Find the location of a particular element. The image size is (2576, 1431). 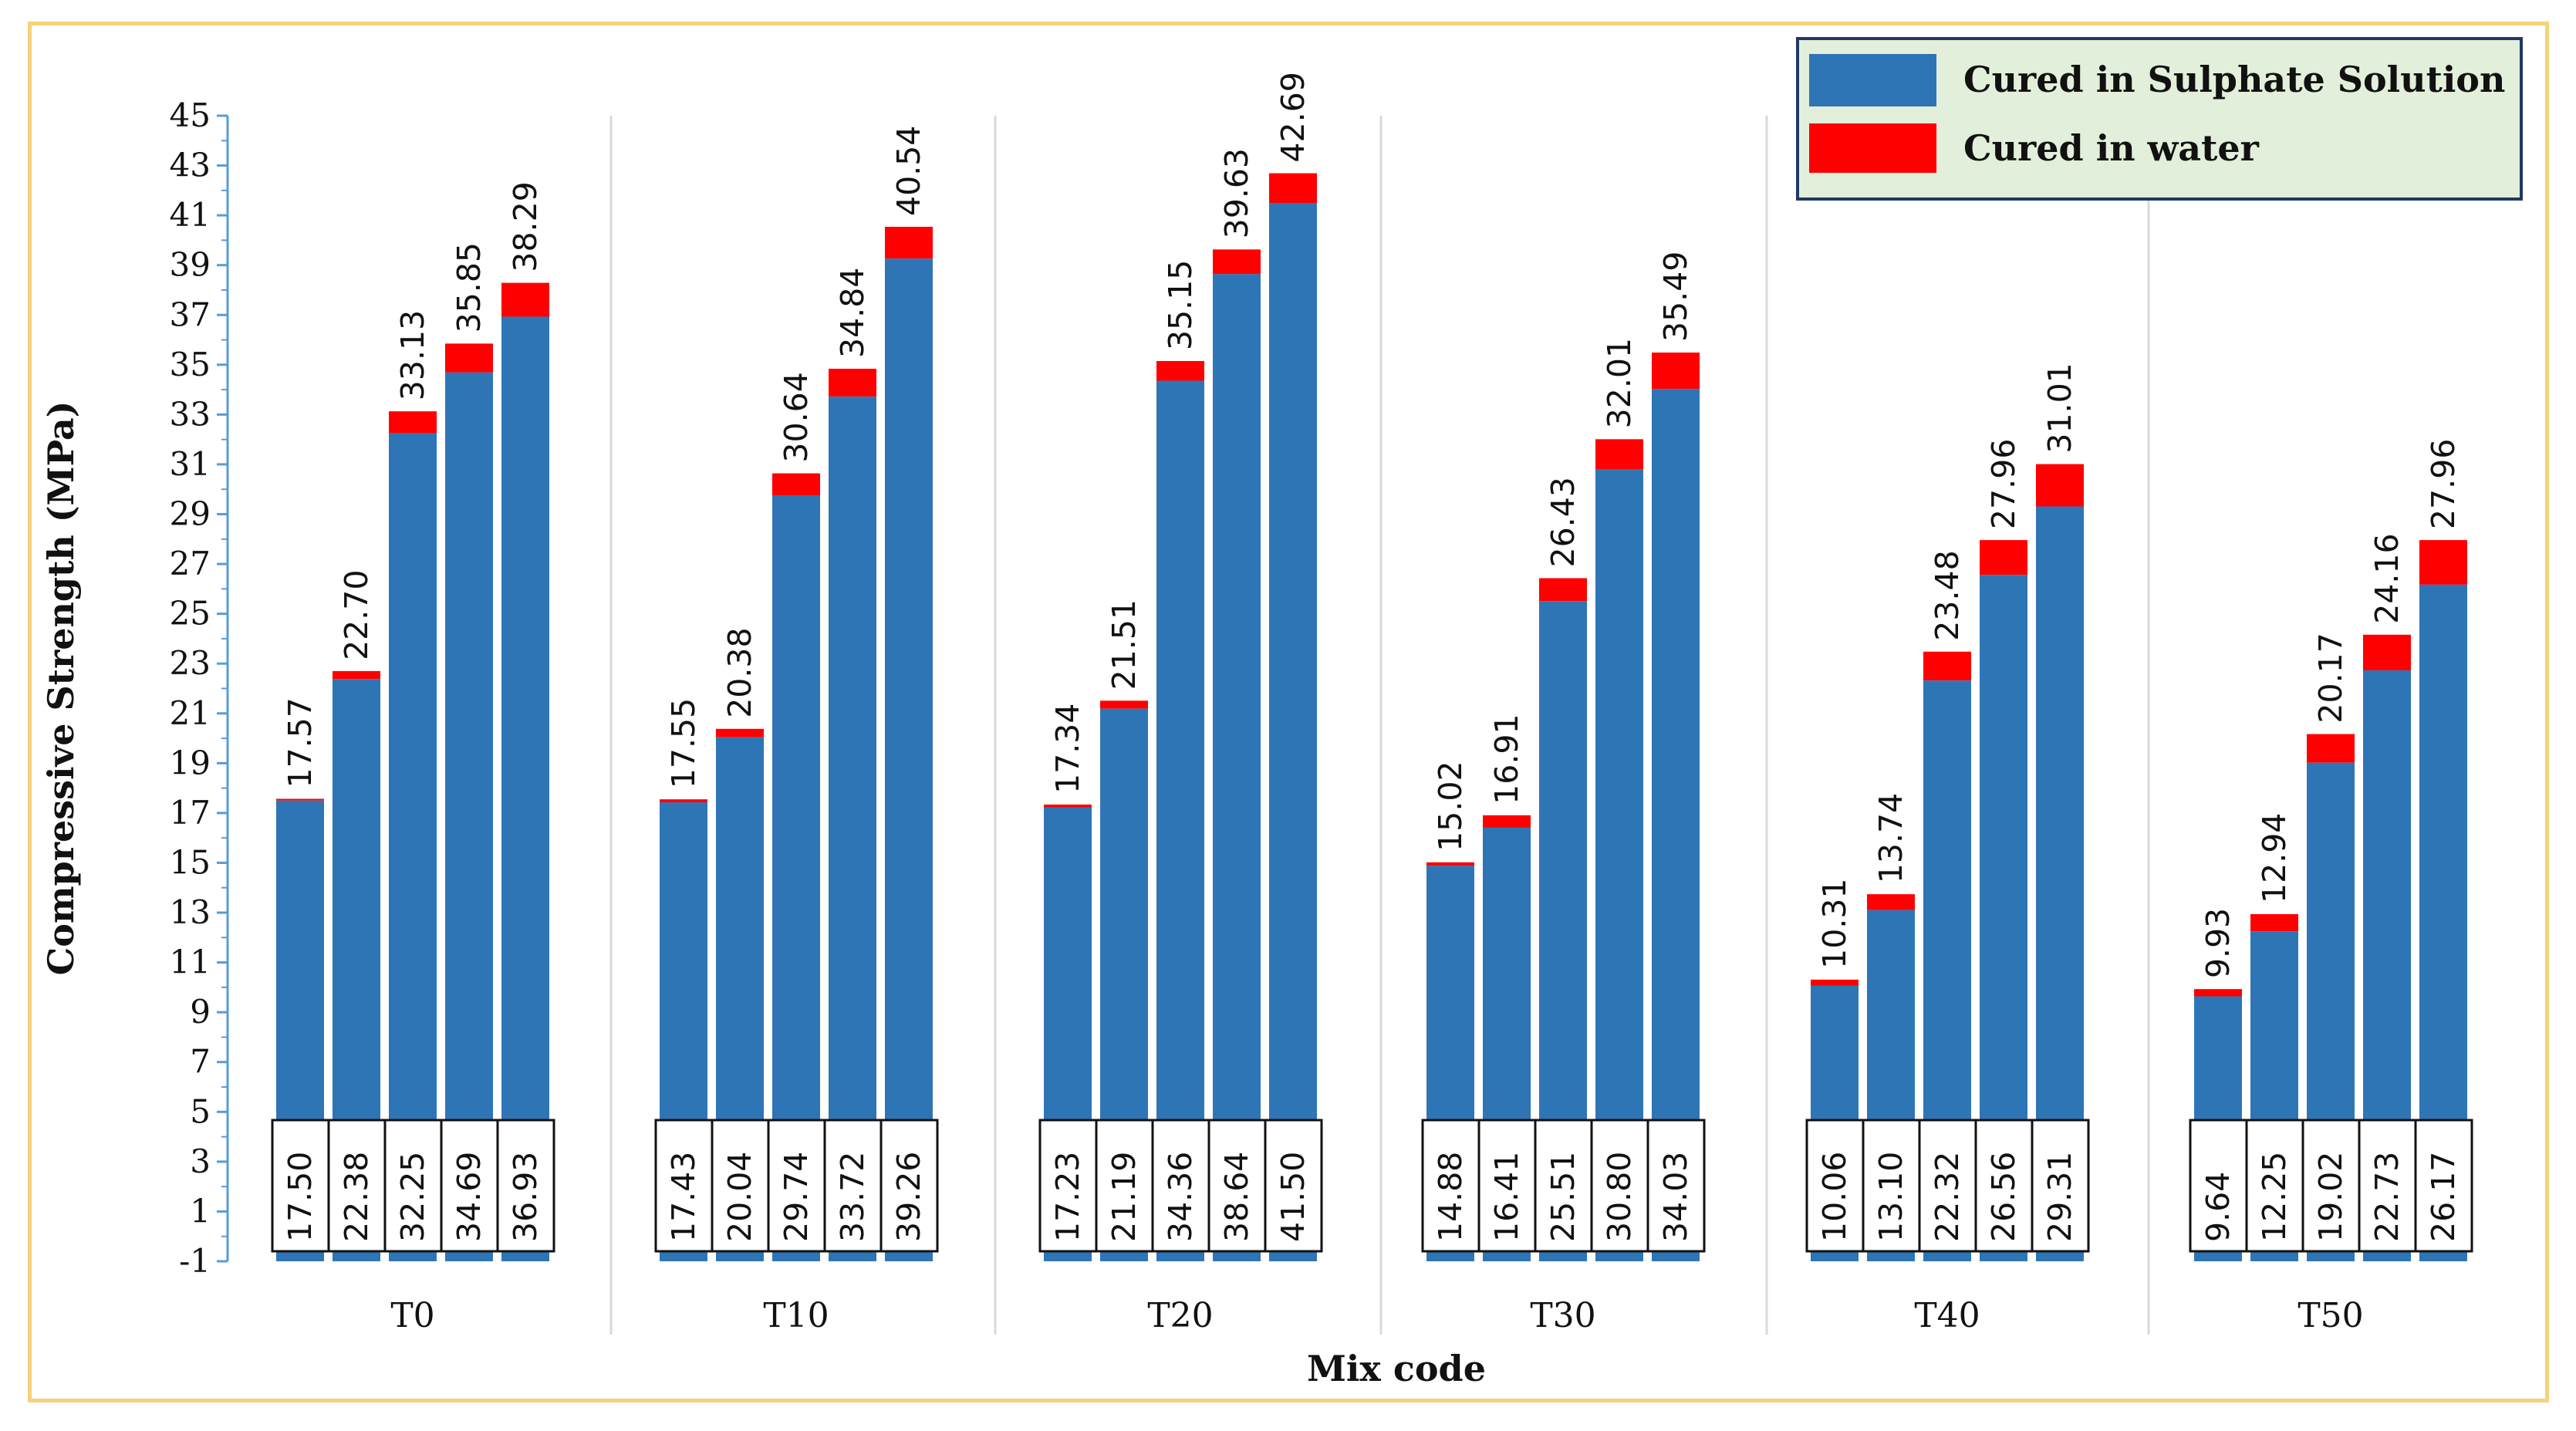

value-label-cured-in-sulphate: 39.26 is located at coordinates (908, 1197).